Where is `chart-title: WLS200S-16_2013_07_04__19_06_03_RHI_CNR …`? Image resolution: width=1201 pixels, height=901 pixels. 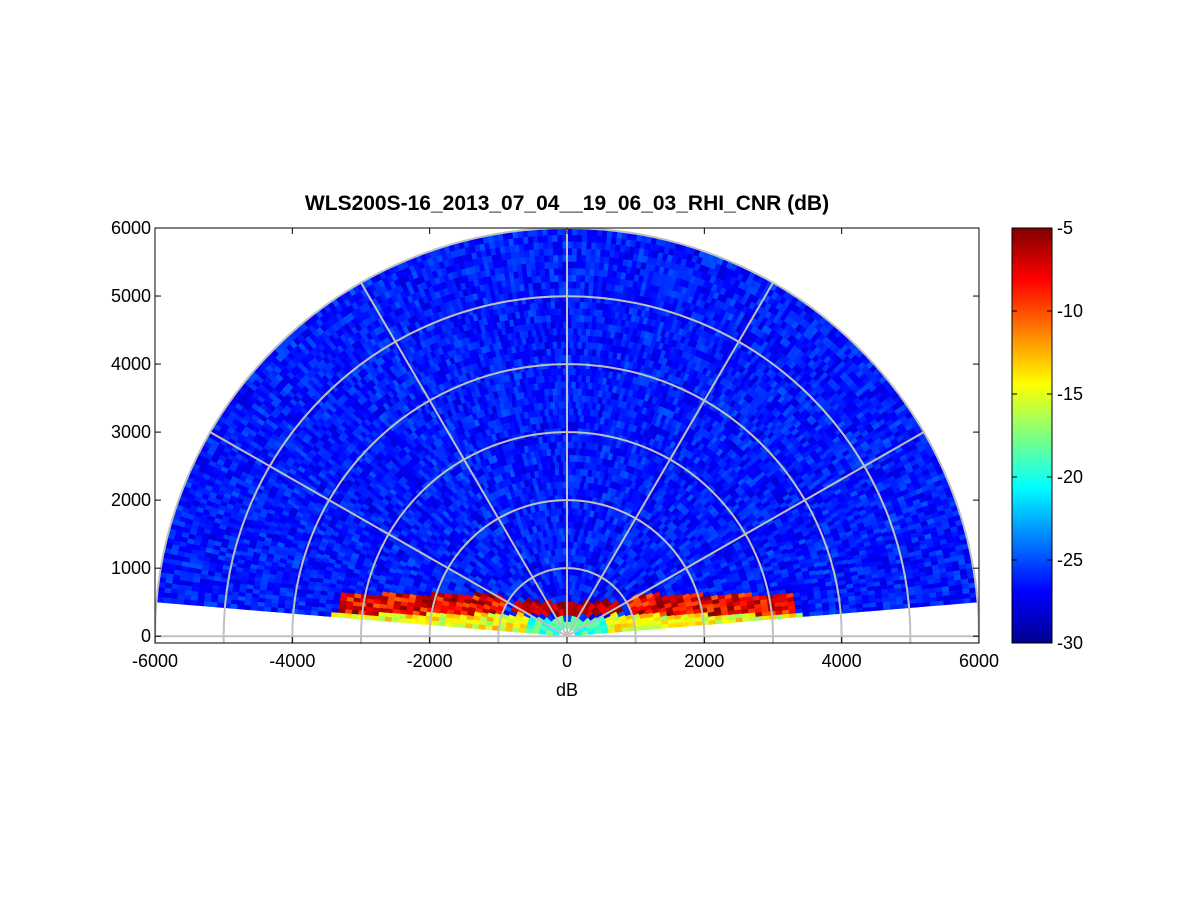 chart-title: WLS200S-16_2013_07_04__19_06_03_RHI_CNR … is located at coordinates (567, 203).